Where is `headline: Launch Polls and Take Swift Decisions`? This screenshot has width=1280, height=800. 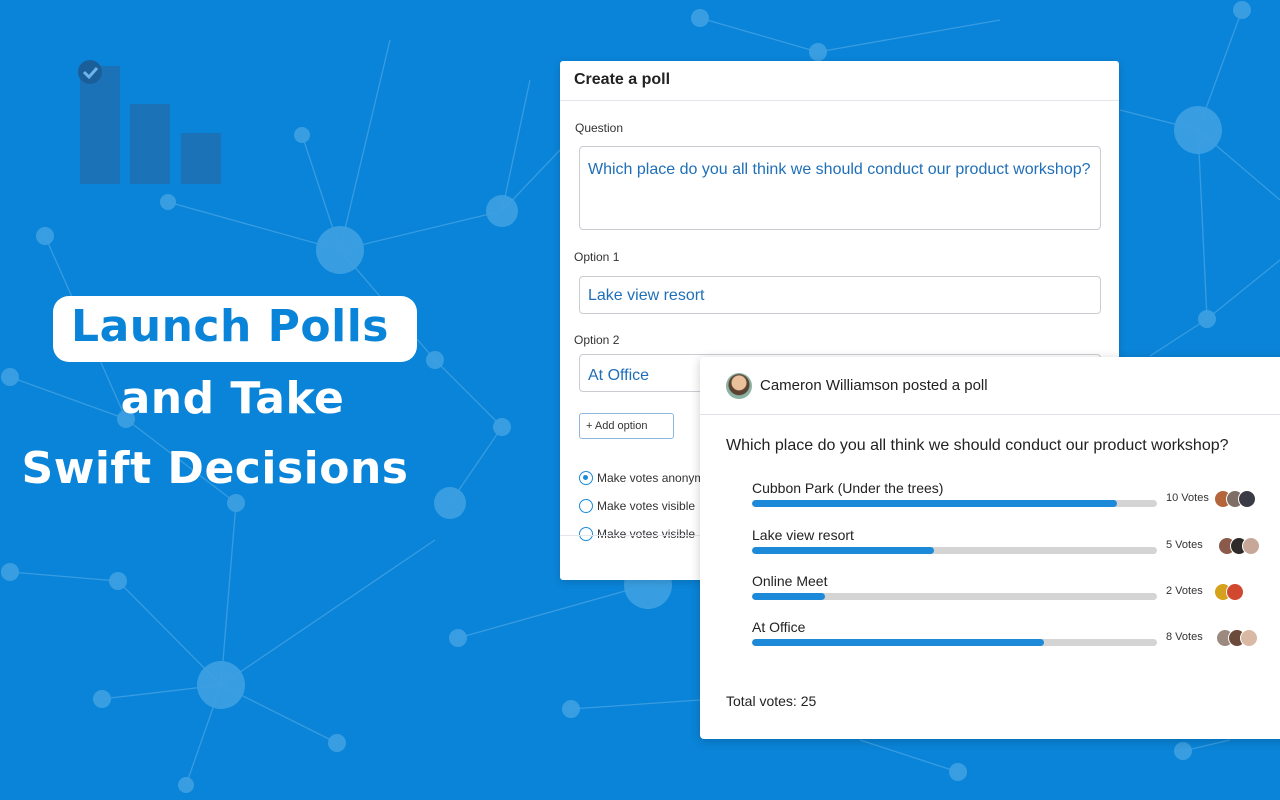
headline: Launch Polls and Take Swift Decisions is located at coordinates (285, 400).